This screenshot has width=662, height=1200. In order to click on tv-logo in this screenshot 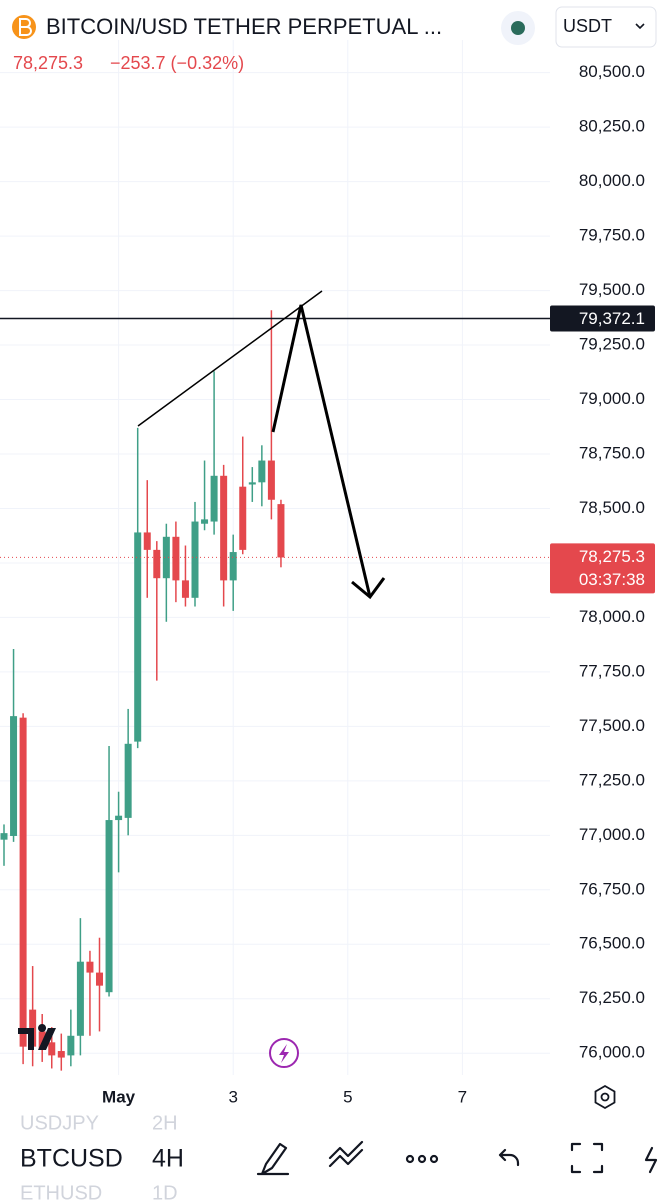, I will do `click(37, 1037)`.